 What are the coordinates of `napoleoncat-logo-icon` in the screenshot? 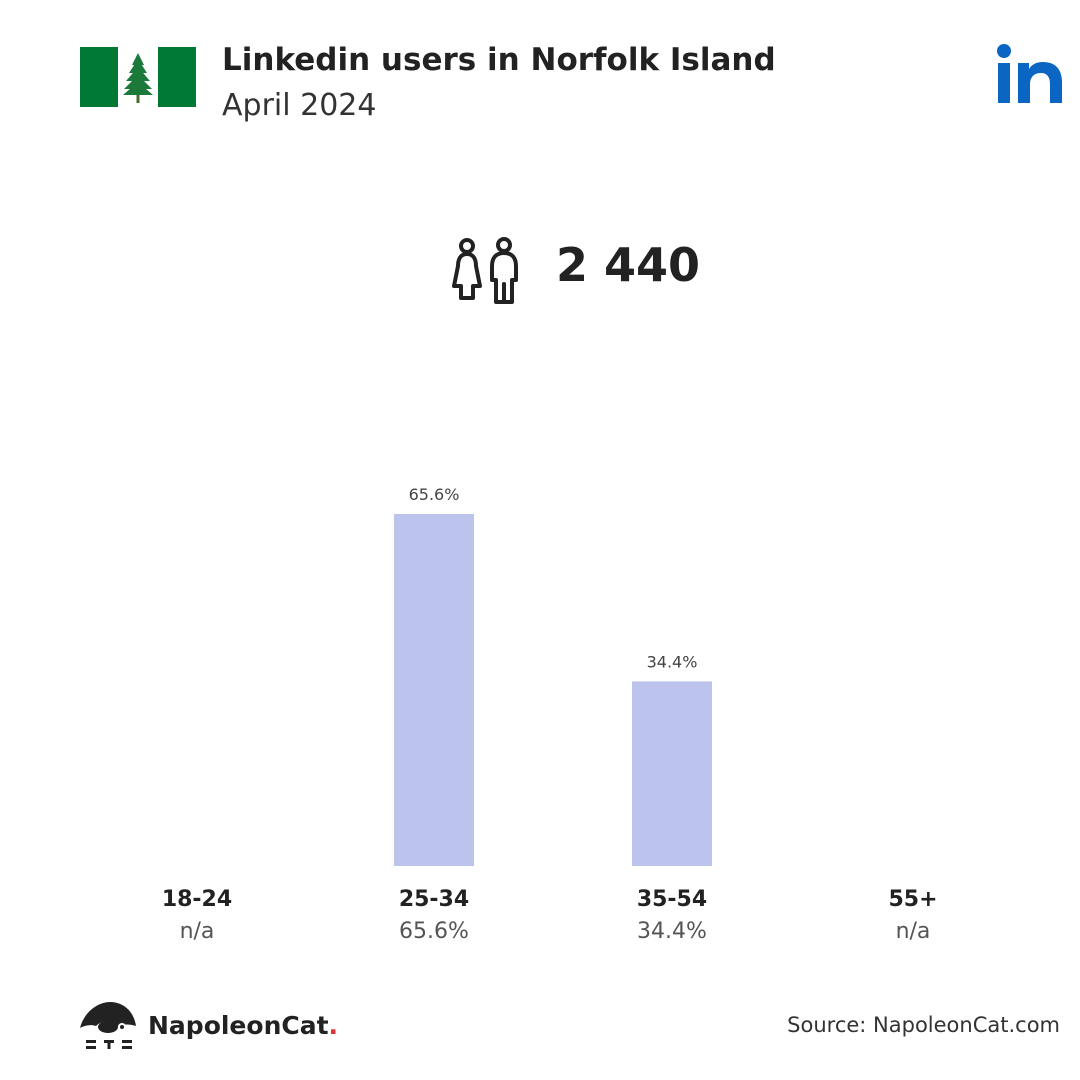 It's located at (108, 1025).